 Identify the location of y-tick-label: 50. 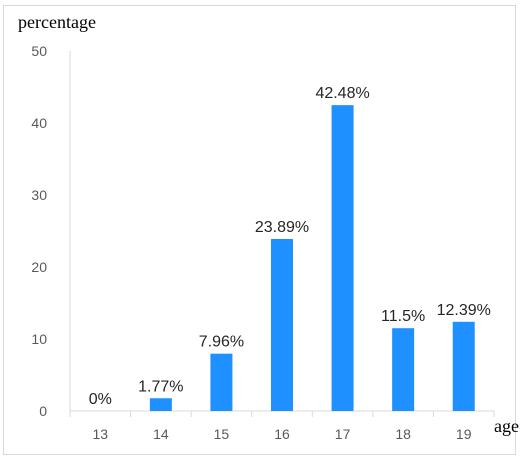
(39, 51).